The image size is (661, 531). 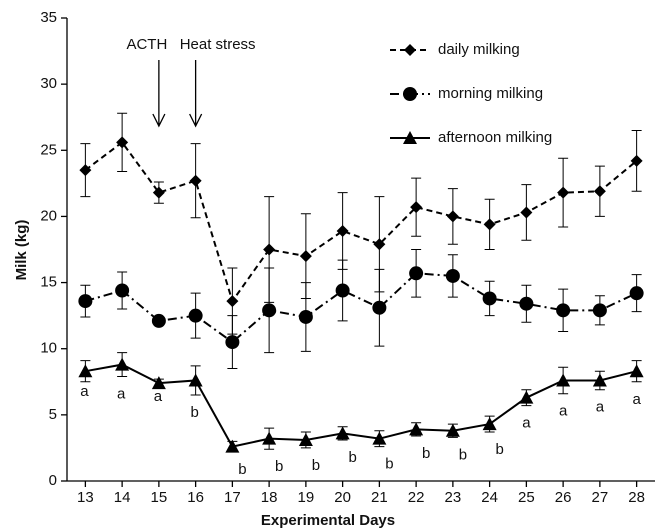 I want to click on y-tick-label: 35, so click(x=48, y=17).